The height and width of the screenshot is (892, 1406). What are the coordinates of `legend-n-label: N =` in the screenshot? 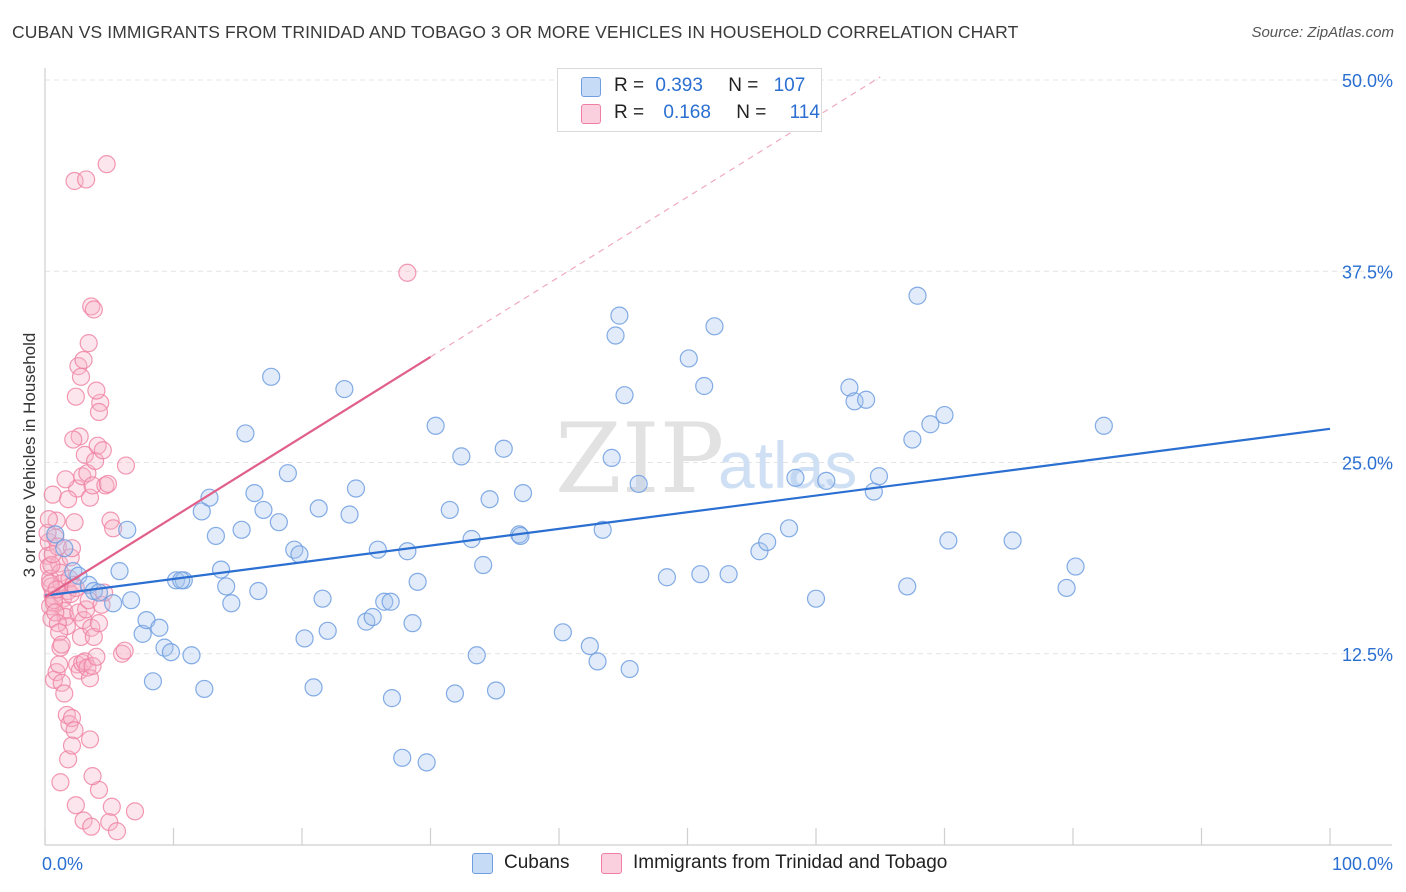 It's located at (751, 112).